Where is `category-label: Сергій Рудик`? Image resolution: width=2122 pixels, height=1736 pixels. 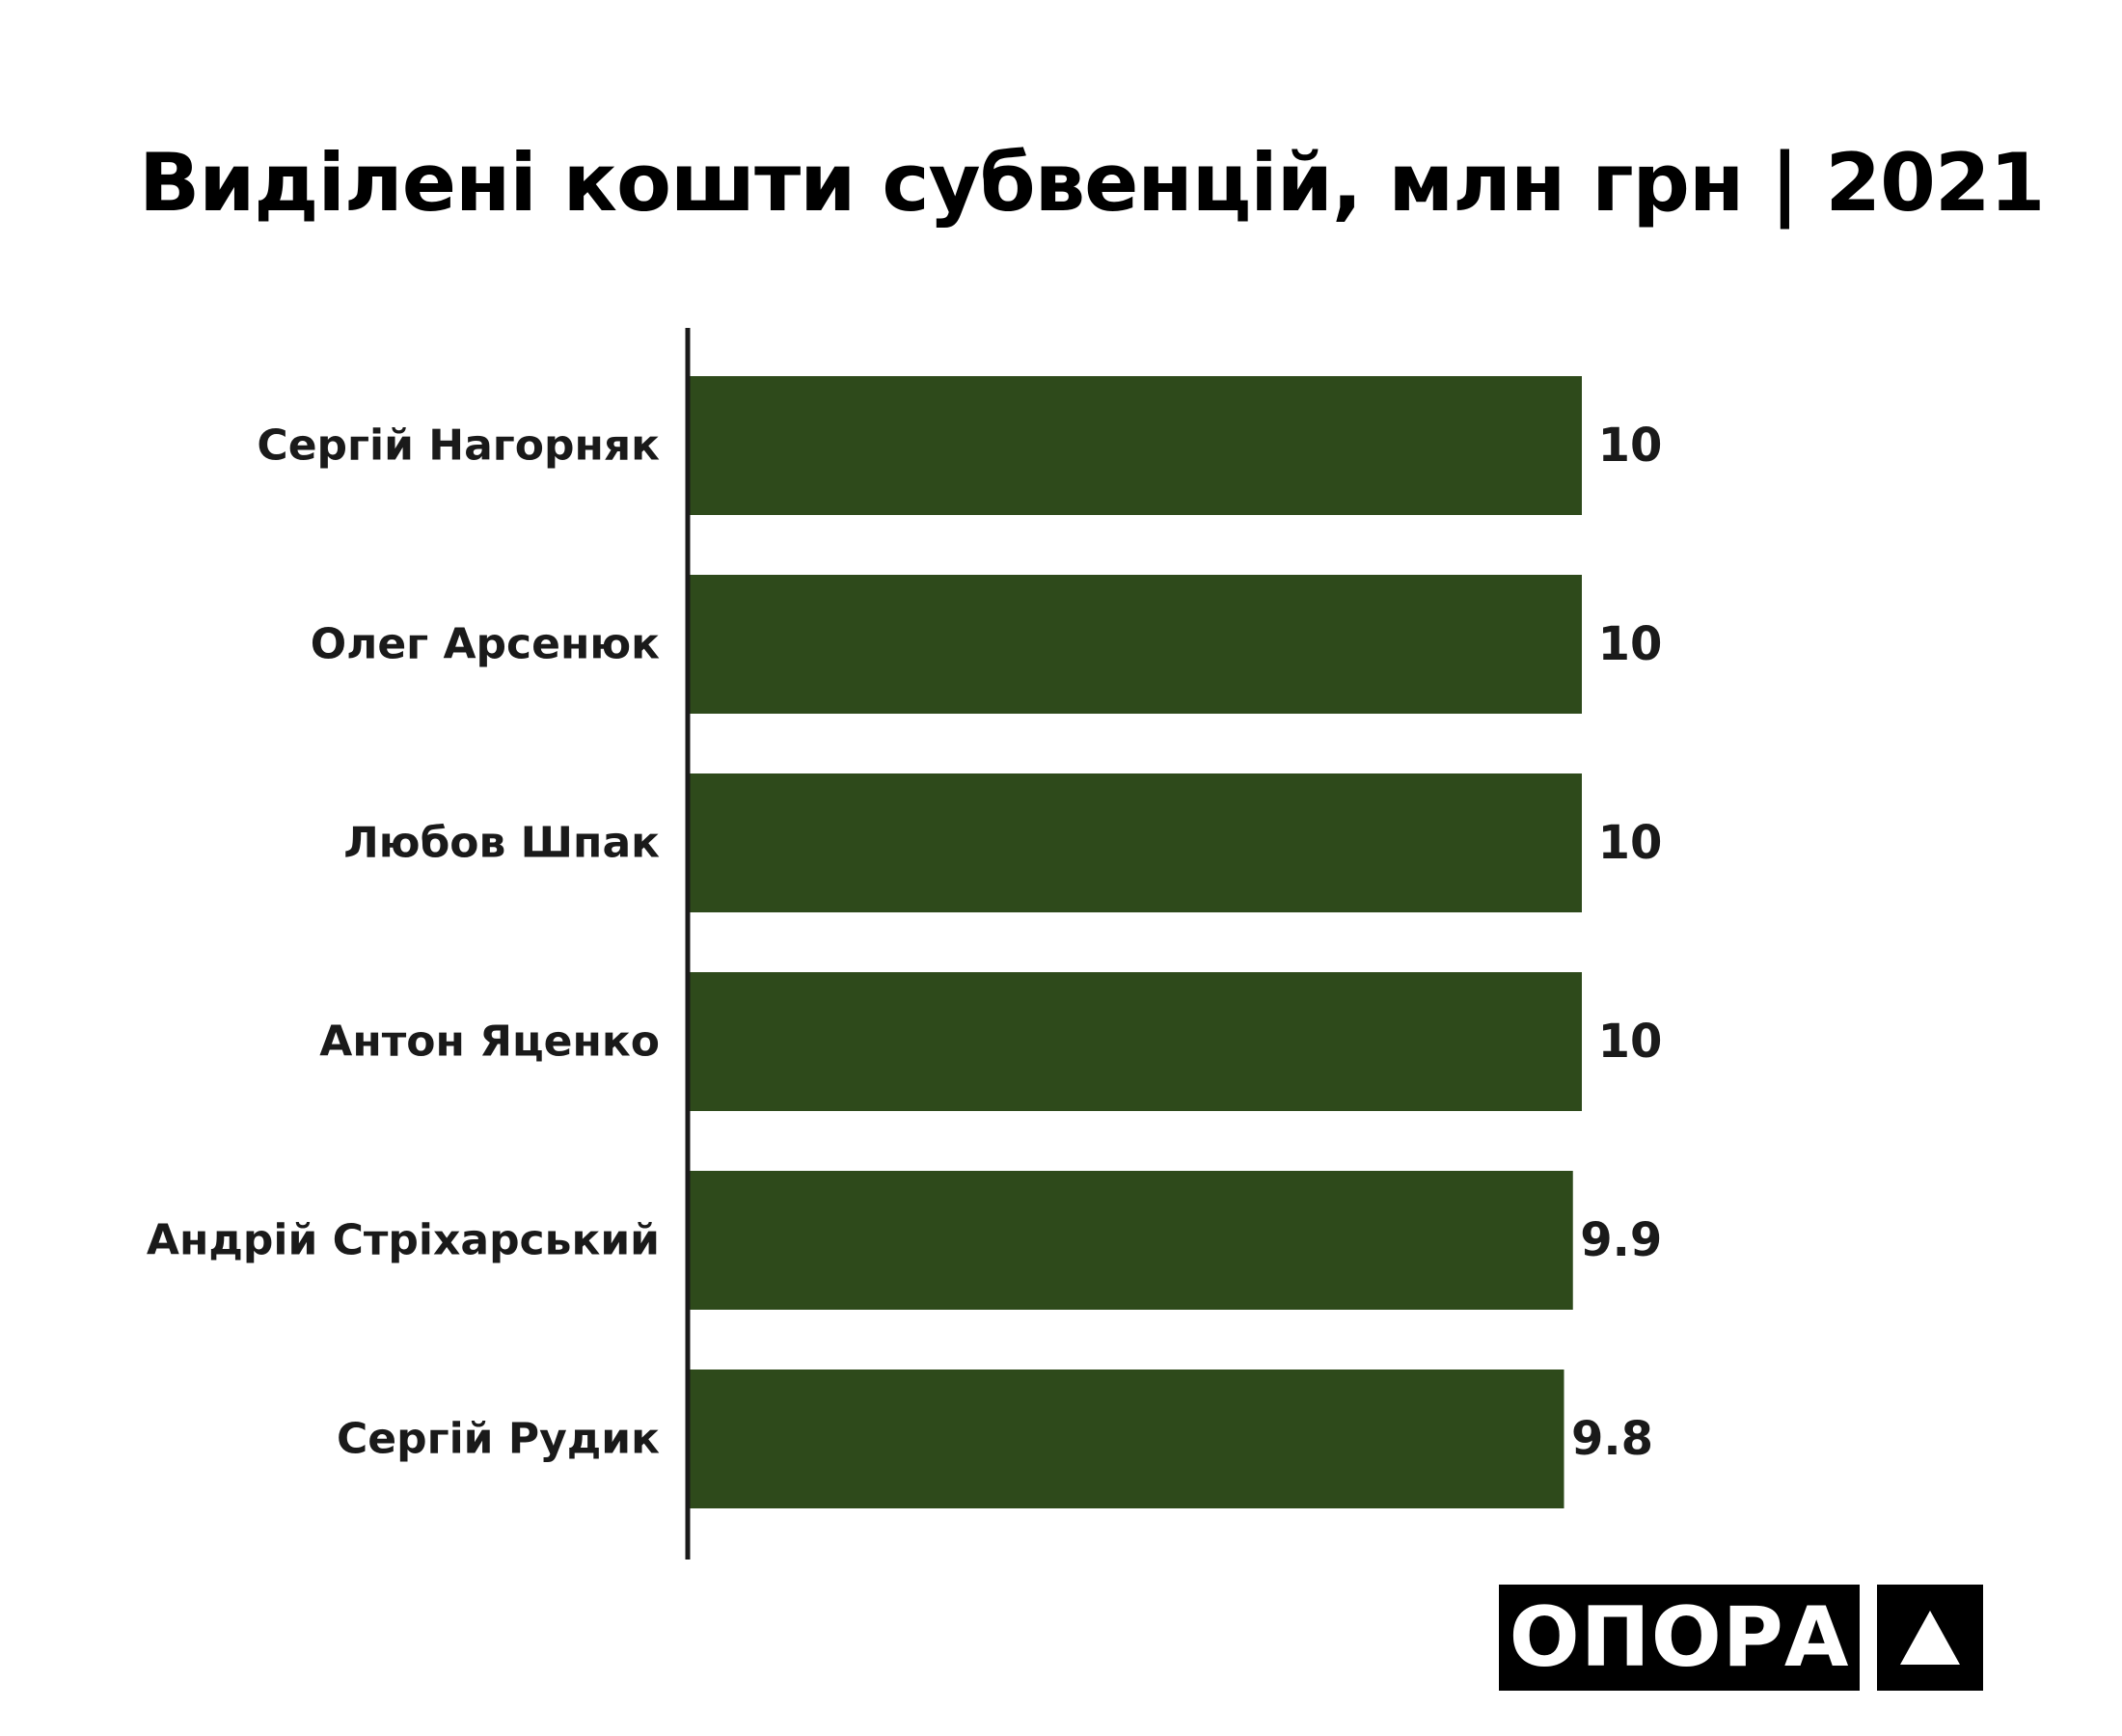 category-label: Сергій Рудик is located at coordinates (499, 1440).